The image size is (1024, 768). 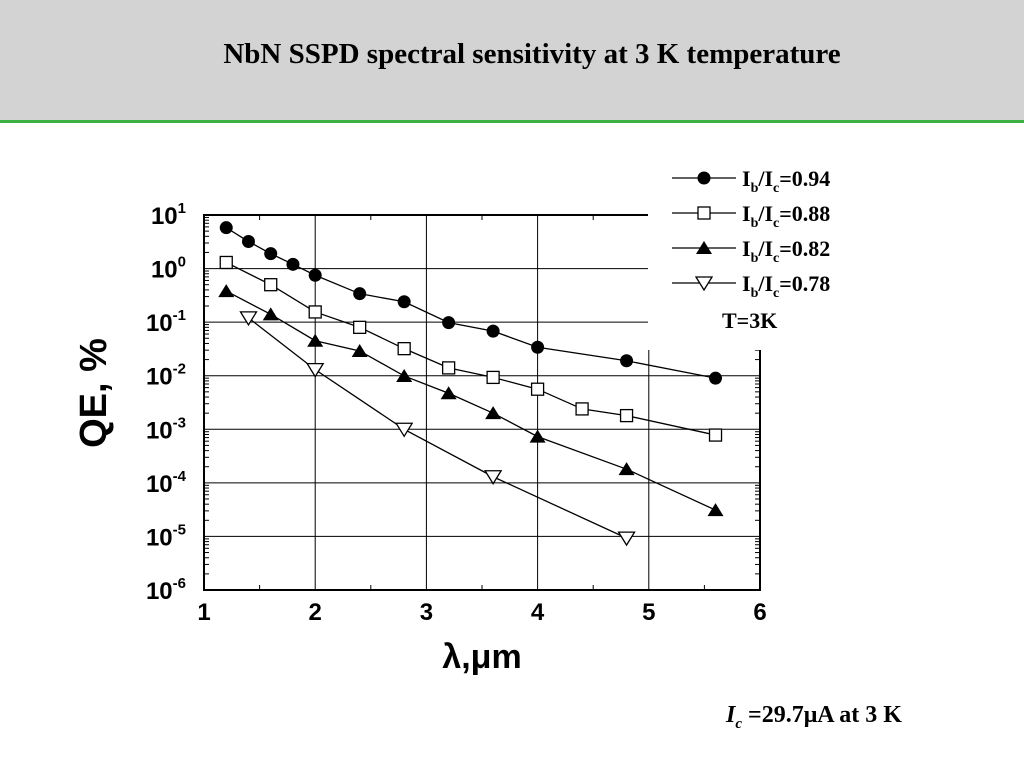 I want to click on legend-label: Ib/Ic=0.78, so click(x=786, y=286).